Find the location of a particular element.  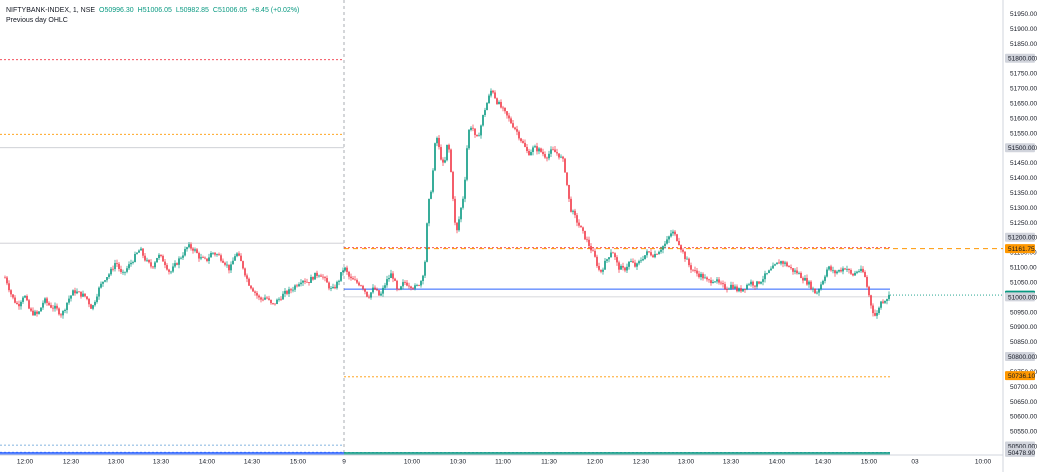

y-tick-label: 51400.00 is located at coordinates (1023, 178).